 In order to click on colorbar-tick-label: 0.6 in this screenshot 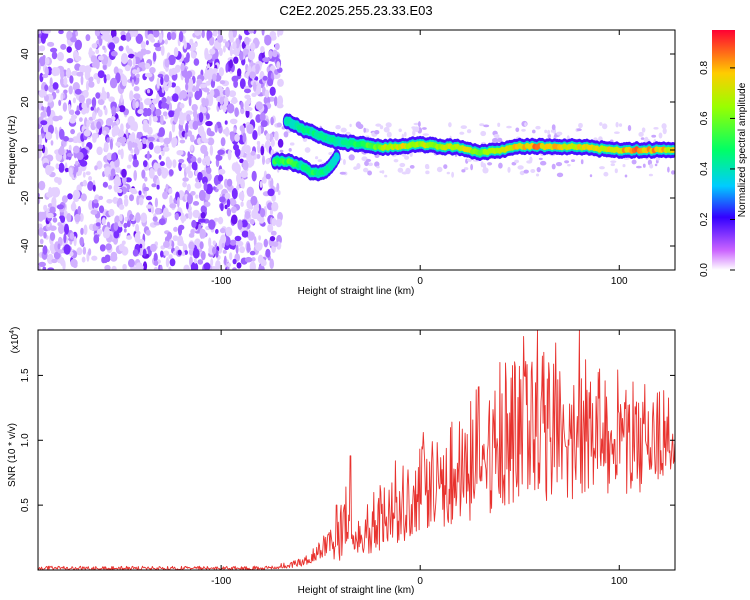, I will do `click(704, 118)`.